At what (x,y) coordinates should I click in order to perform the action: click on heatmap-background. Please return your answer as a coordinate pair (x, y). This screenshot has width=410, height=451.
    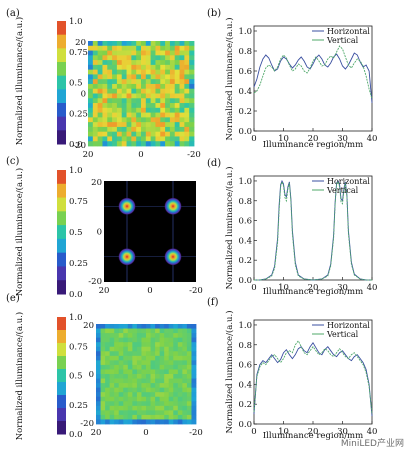
    Looking at the image, I should click on (150, 231).